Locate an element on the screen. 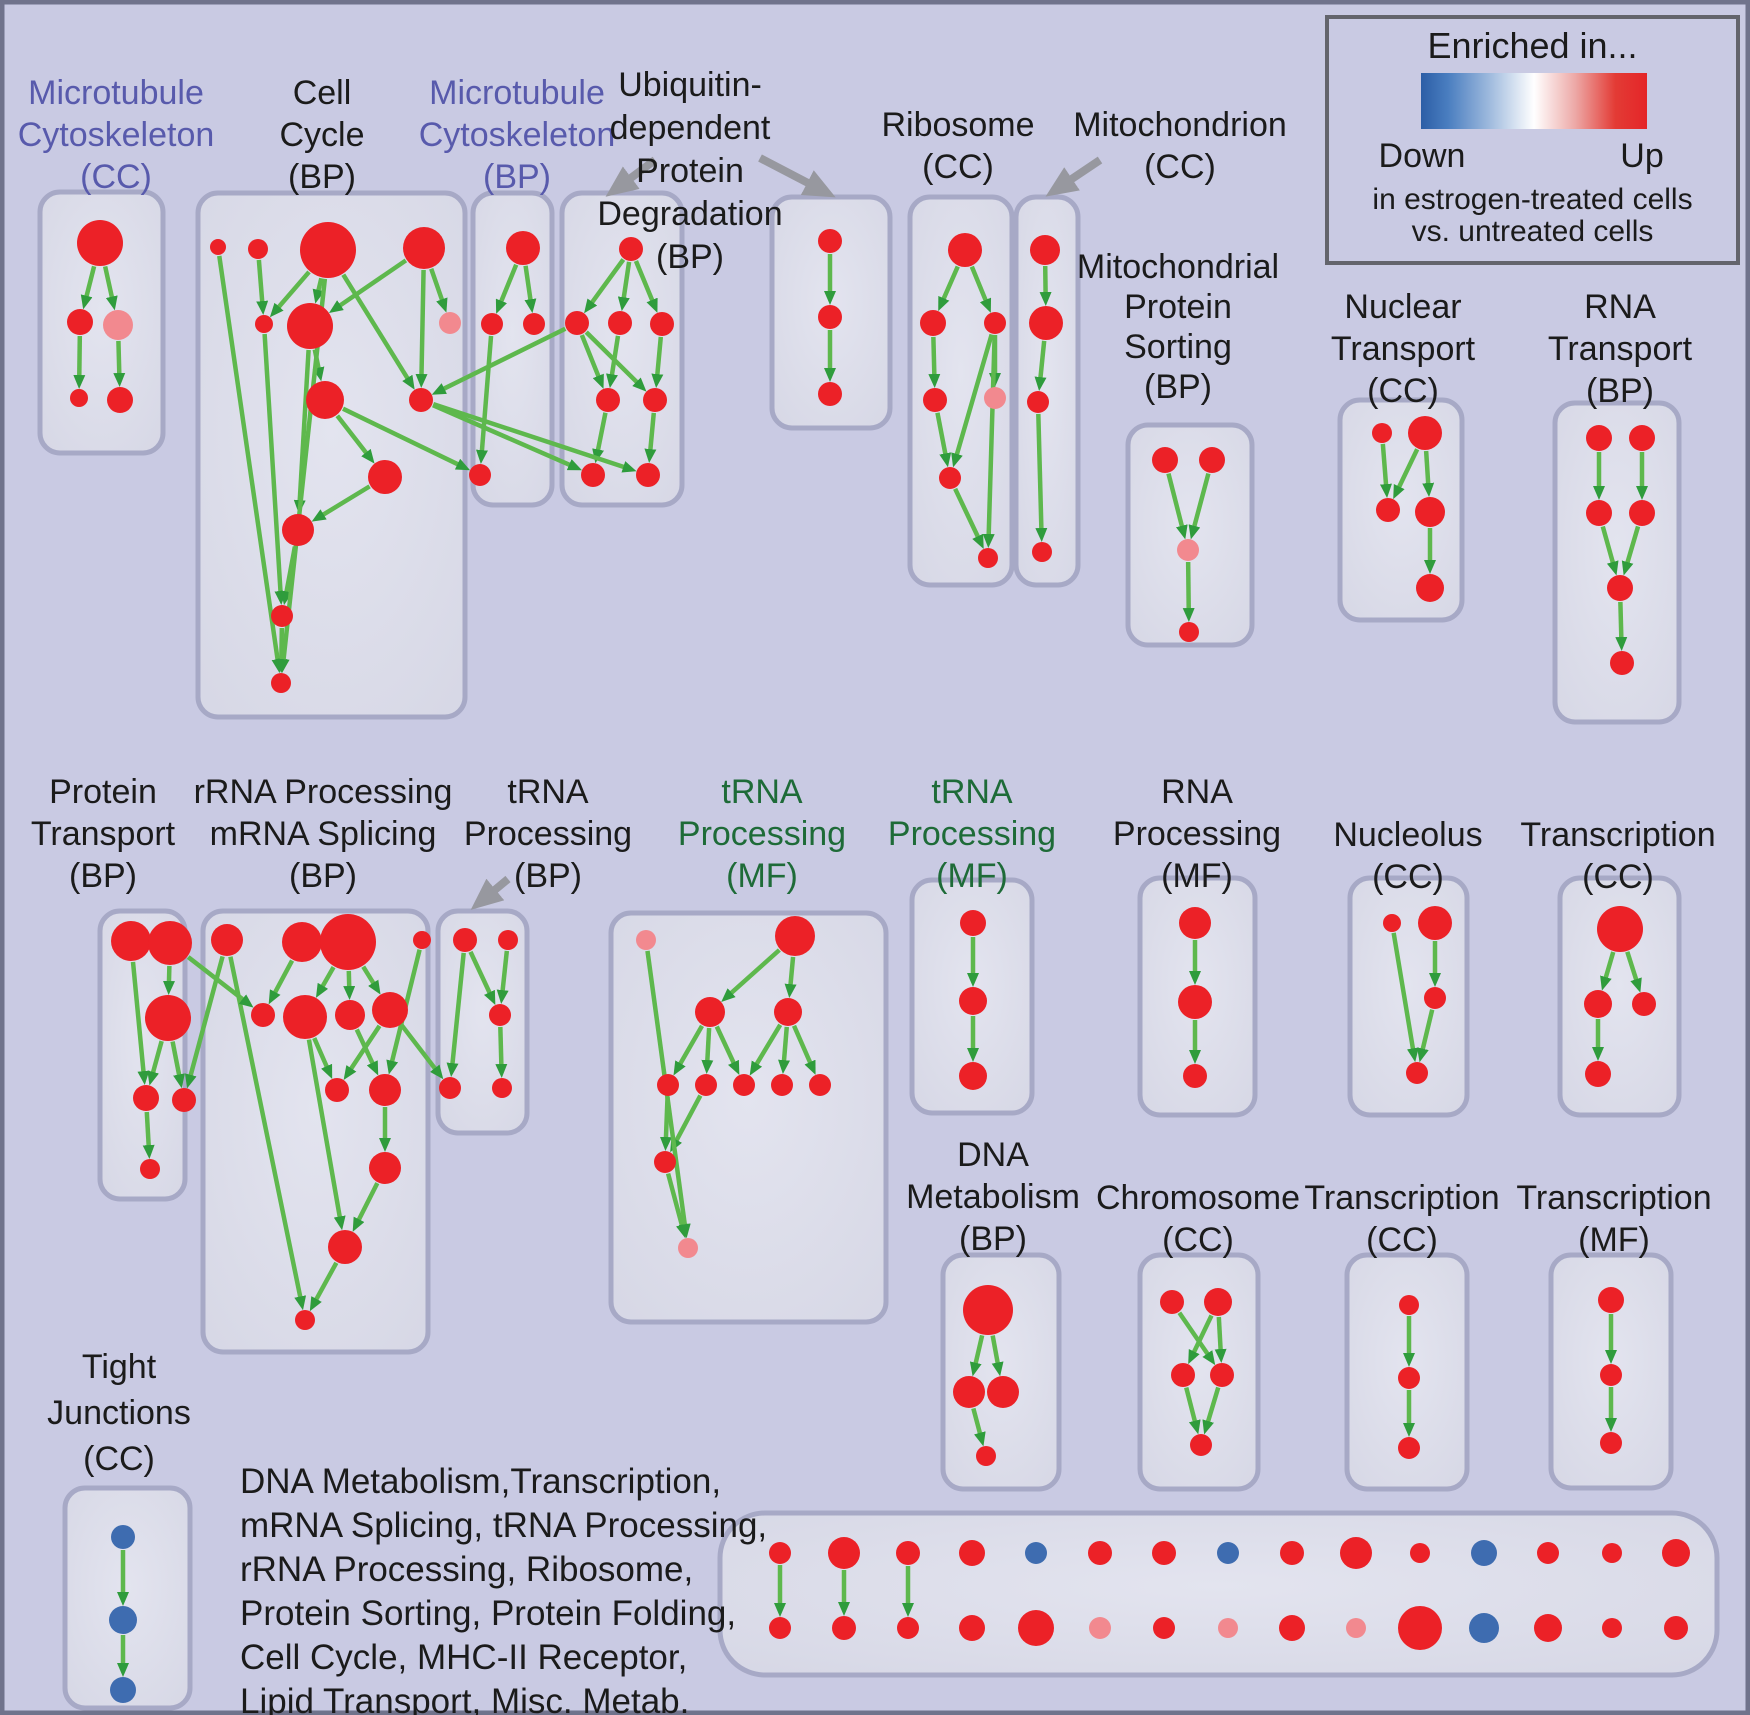 This screenshot has height=1715, width=1750. group-protein_transport is located at coordinates (146, 1055).